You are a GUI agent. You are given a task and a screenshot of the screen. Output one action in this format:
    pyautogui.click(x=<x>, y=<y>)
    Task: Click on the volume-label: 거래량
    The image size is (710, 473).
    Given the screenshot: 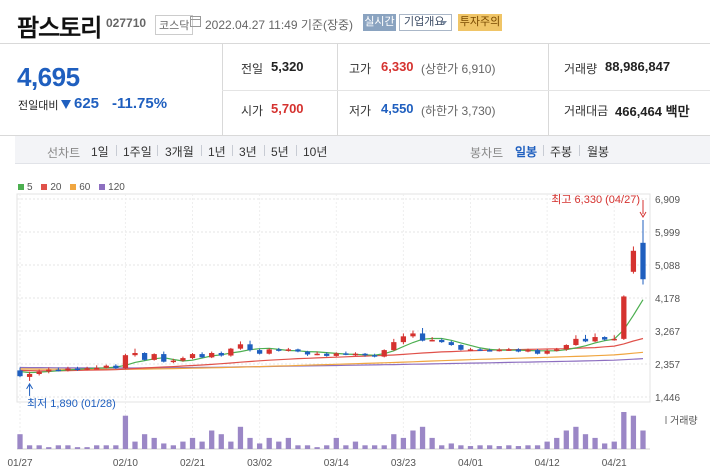 What is the action you would take?
    pyautogui.click(x=581, y=69)
    